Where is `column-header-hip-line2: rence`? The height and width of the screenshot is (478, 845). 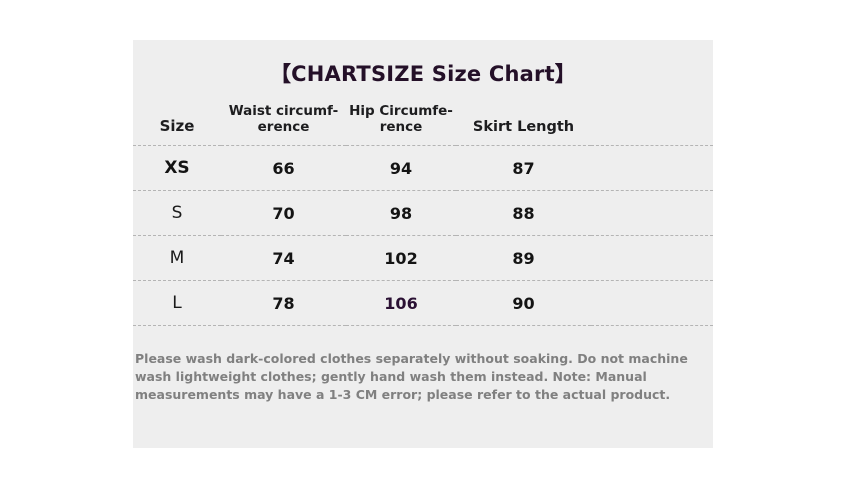 column-header-hip-line2: rence is located at coordinates (401, 127).